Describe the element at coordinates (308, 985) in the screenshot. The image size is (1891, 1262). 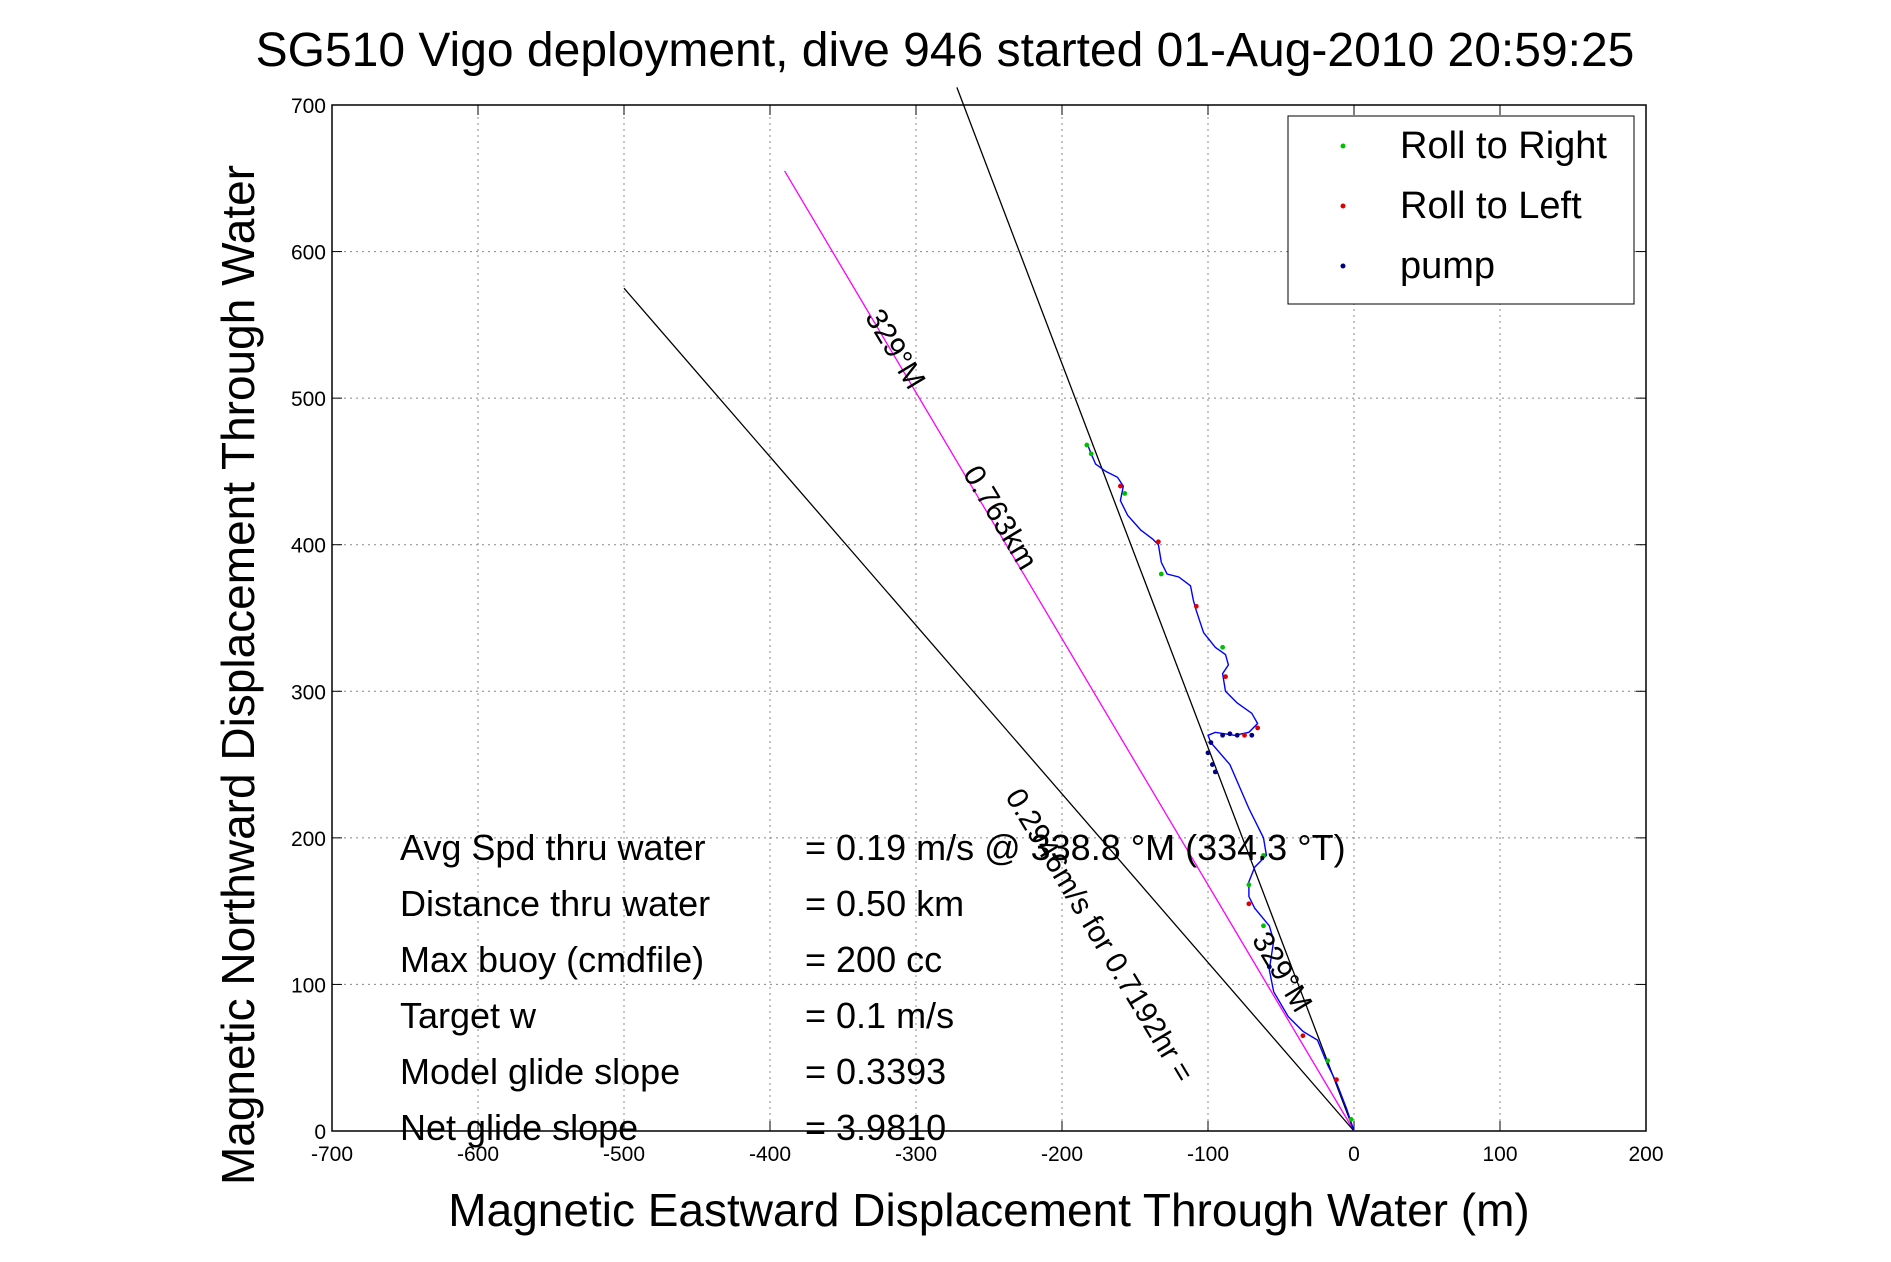
I see `y-tick-label: 100` at that location.